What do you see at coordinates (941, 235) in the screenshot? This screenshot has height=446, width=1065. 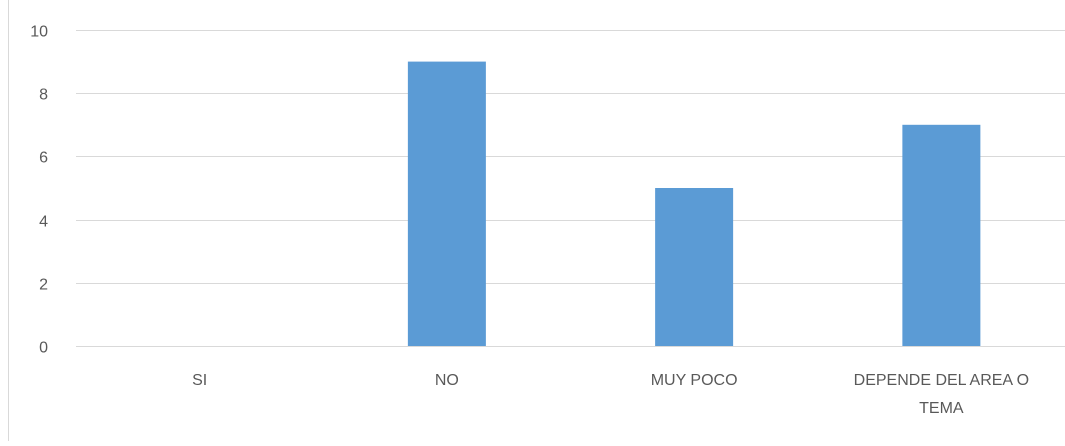 I see `bar-depende-del-area-o-tema` at bounding box center [941, 235].